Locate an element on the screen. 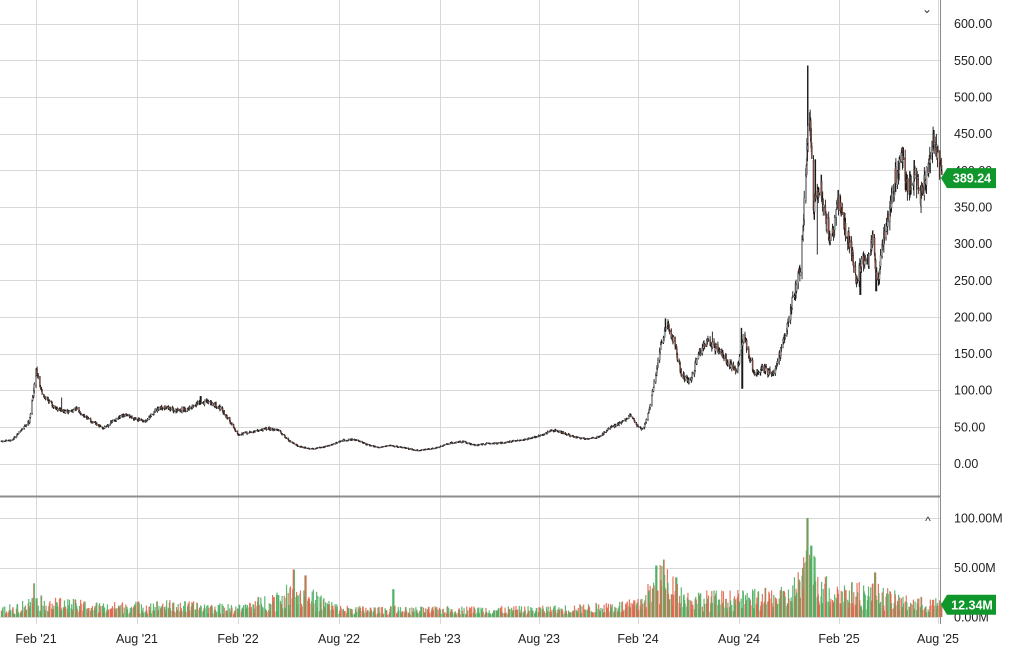  collapse-pane-button: ⌄ is located at coordinates (927, 9).